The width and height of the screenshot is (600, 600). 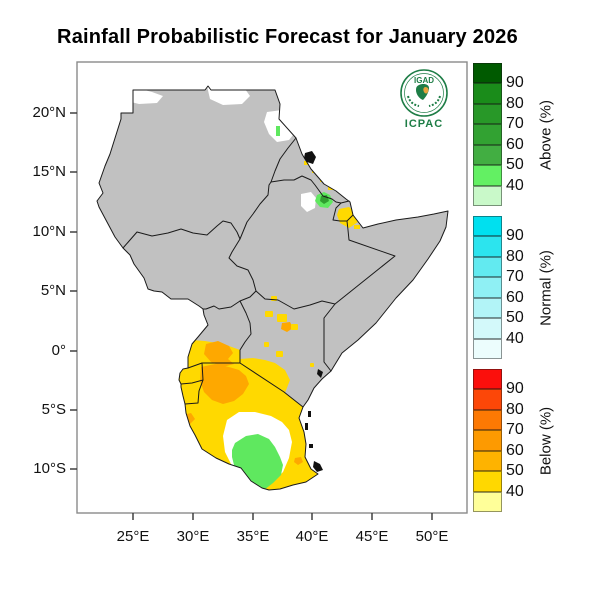 I want to click on x-axis-tick-label: 40°E, so click(x=312, y=536).